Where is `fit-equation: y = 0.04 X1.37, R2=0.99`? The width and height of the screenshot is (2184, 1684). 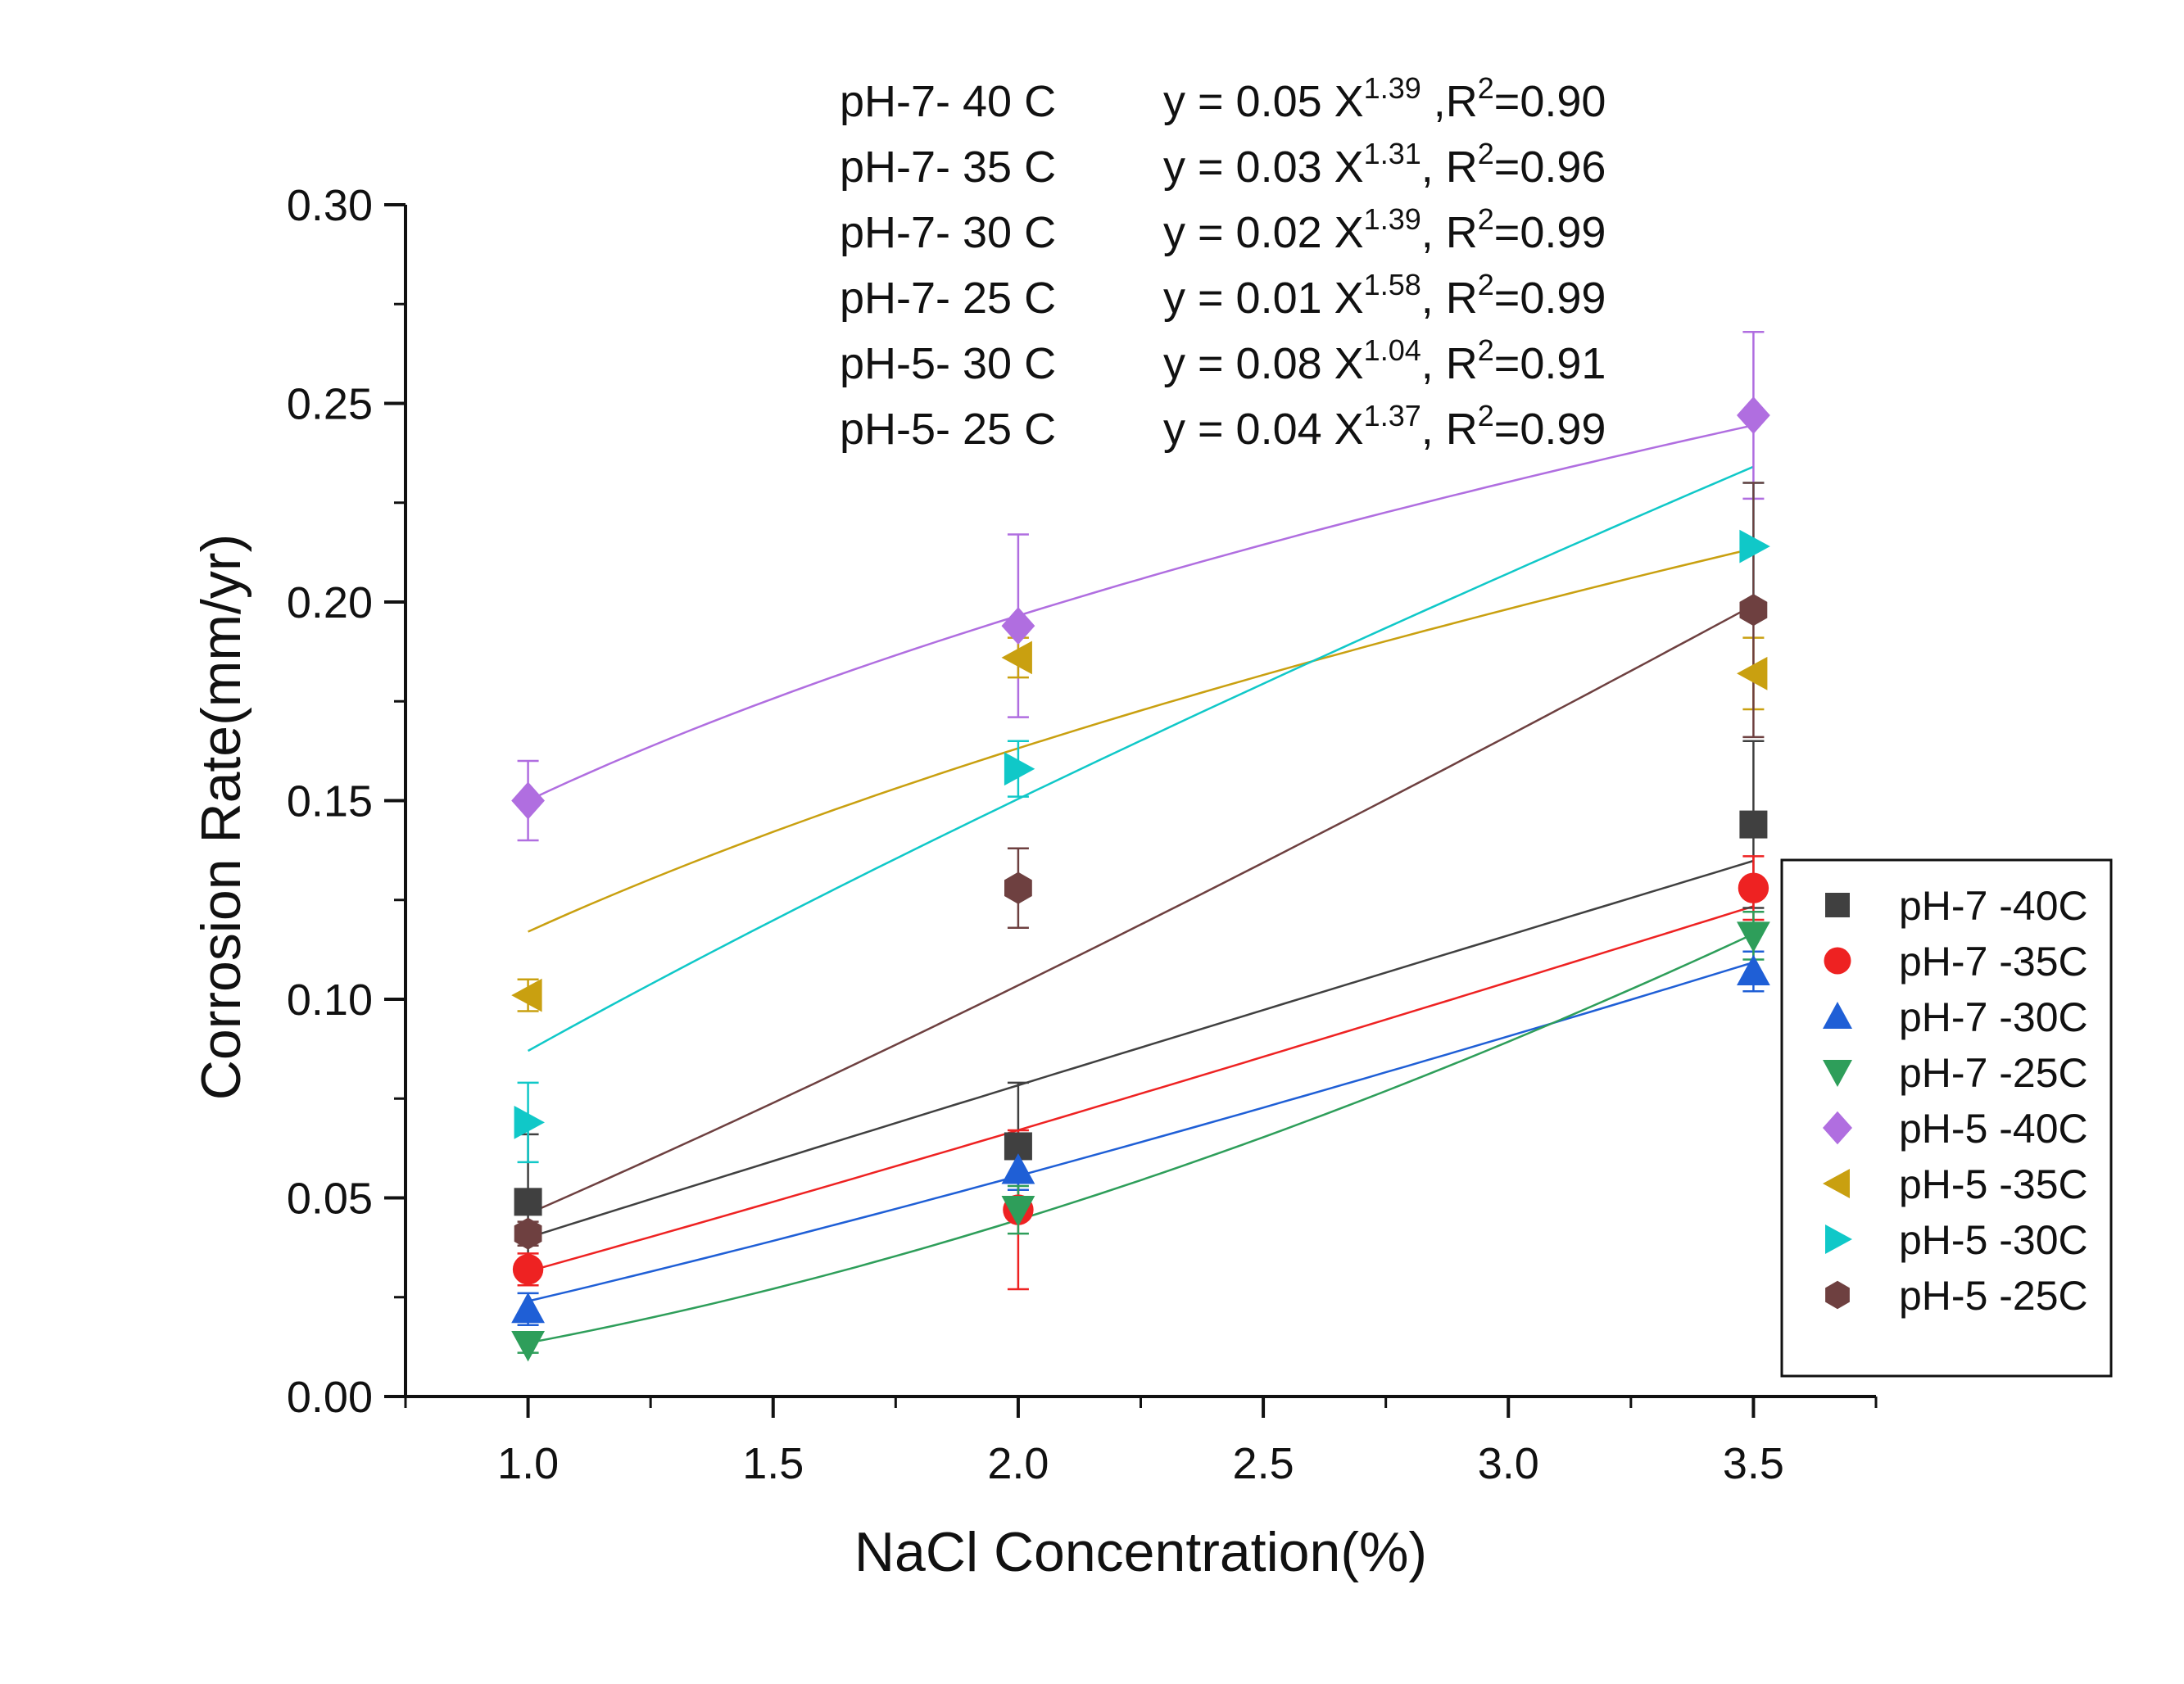
fit-equation: y = 0.04 X1.37, R2=0.99 is located at coordinates (1384, 426).